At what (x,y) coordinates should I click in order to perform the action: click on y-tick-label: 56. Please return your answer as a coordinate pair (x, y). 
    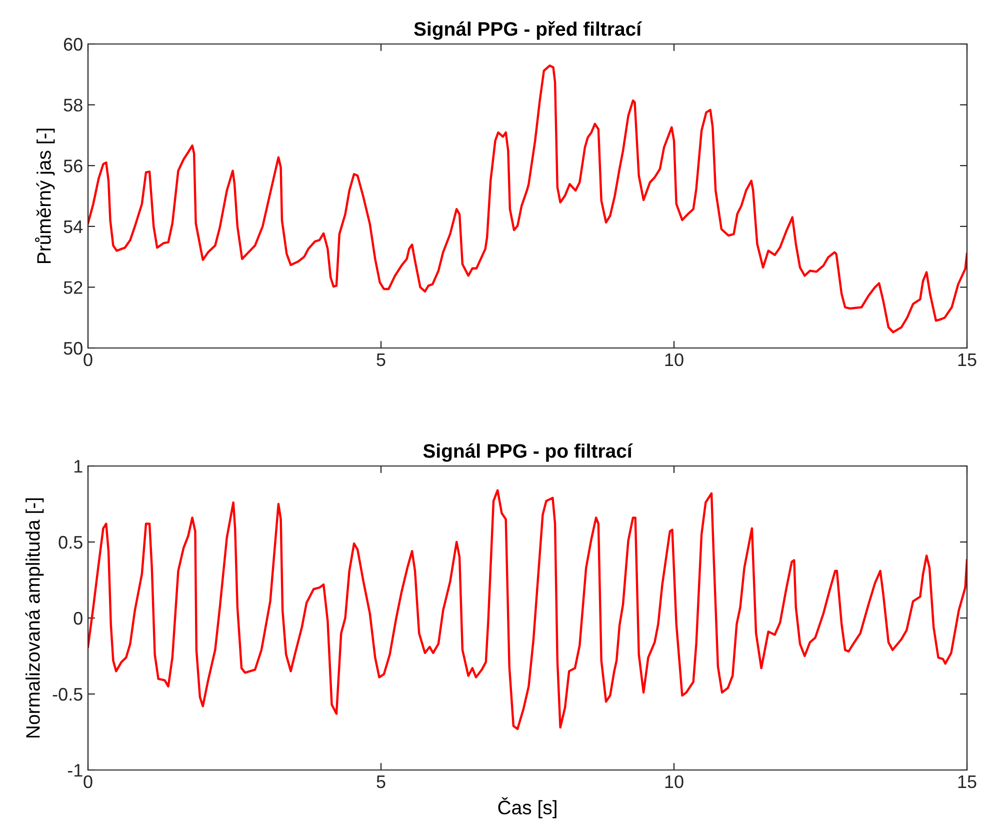
    Looking at the image, I should click on (73, 166).